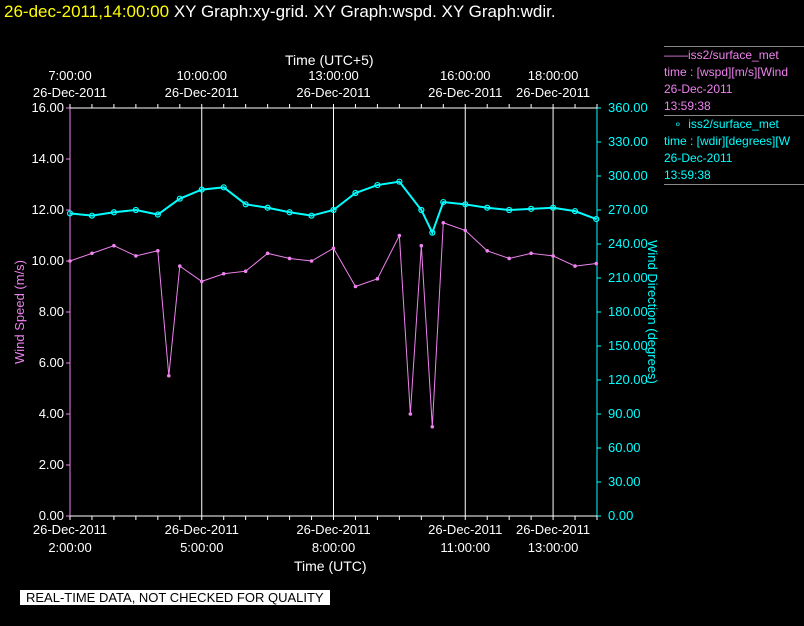 Image resolution: width=804 pixels, height=626 pixels. I want to click on x2-tick-time: 18:00:00, so click(553, 75).